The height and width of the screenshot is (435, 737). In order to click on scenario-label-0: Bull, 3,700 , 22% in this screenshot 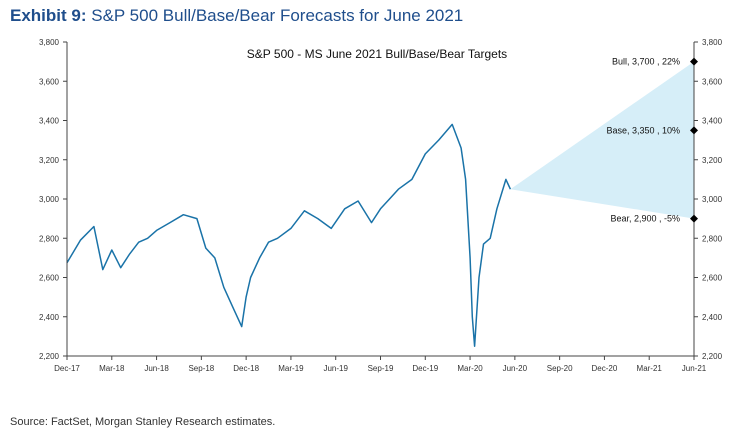, I will do `click(646, 62)`.